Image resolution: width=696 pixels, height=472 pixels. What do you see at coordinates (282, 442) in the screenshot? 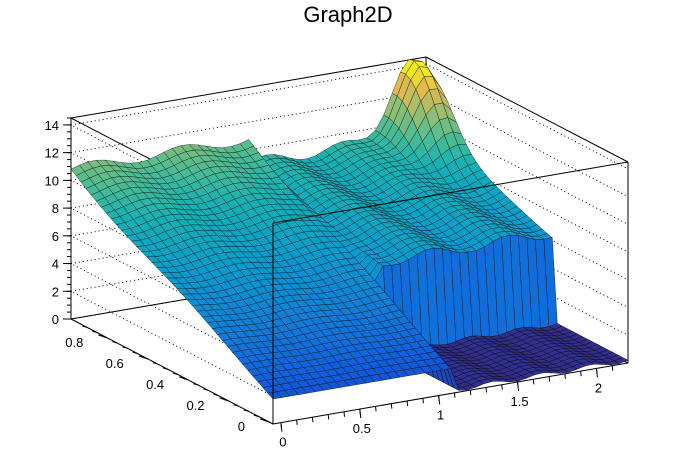
I see `x-tick-label: 0` at bounding box center [282, 442].